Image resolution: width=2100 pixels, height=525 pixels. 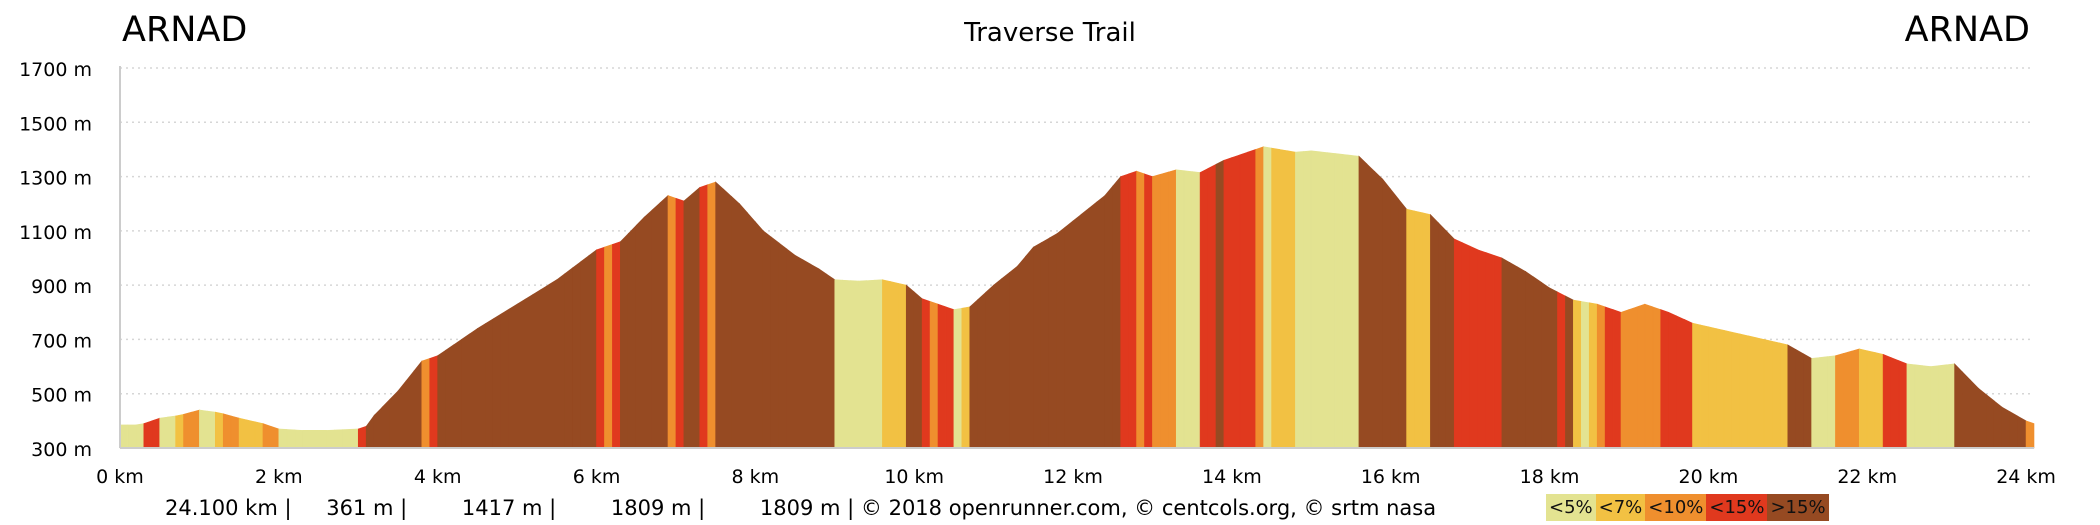 I want to click on legend-item-lt7: <7%, so click(x=1620, y=507).